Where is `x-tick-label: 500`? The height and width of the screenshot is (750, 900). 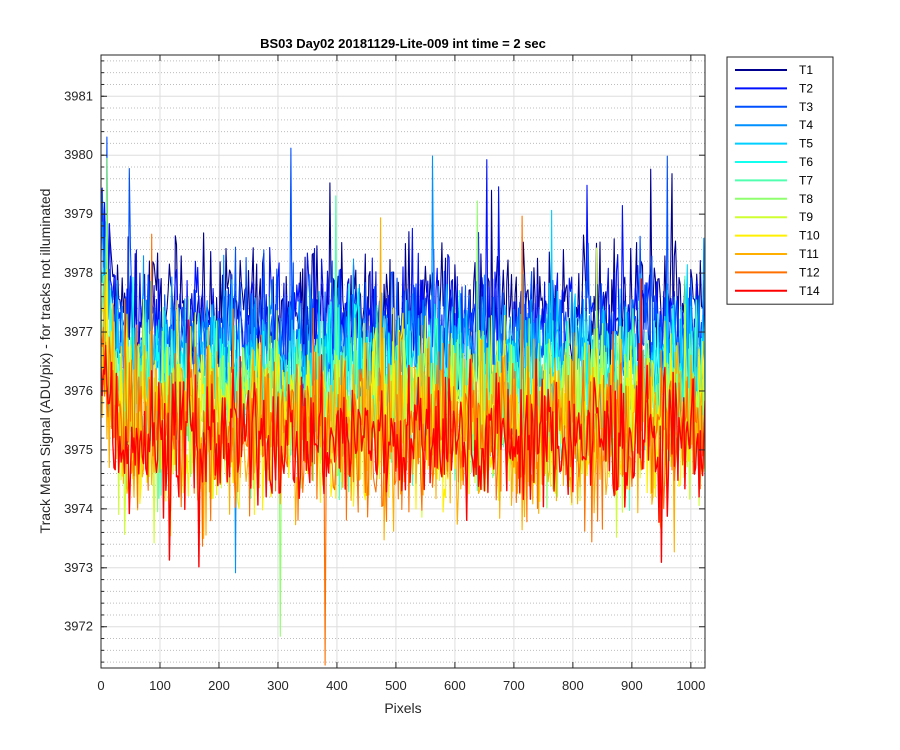 x-tick-label: 500 is located at coordinates (396, 685).